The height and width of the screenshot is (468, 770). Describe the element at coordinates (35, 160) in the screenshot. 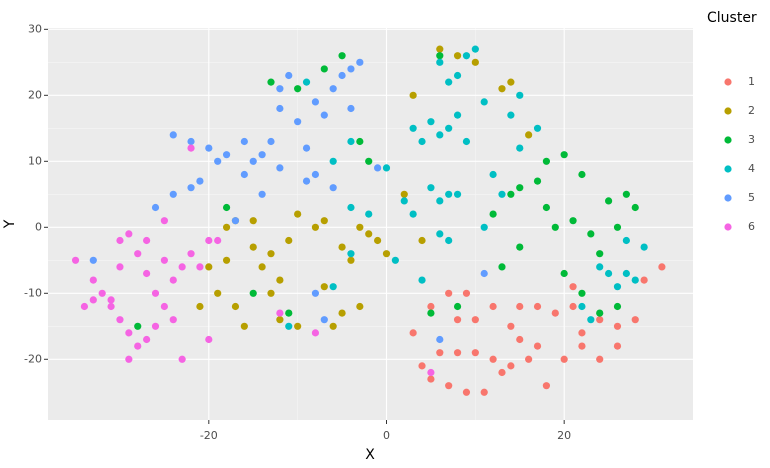

I see `y-tick-label: 10` at that location.